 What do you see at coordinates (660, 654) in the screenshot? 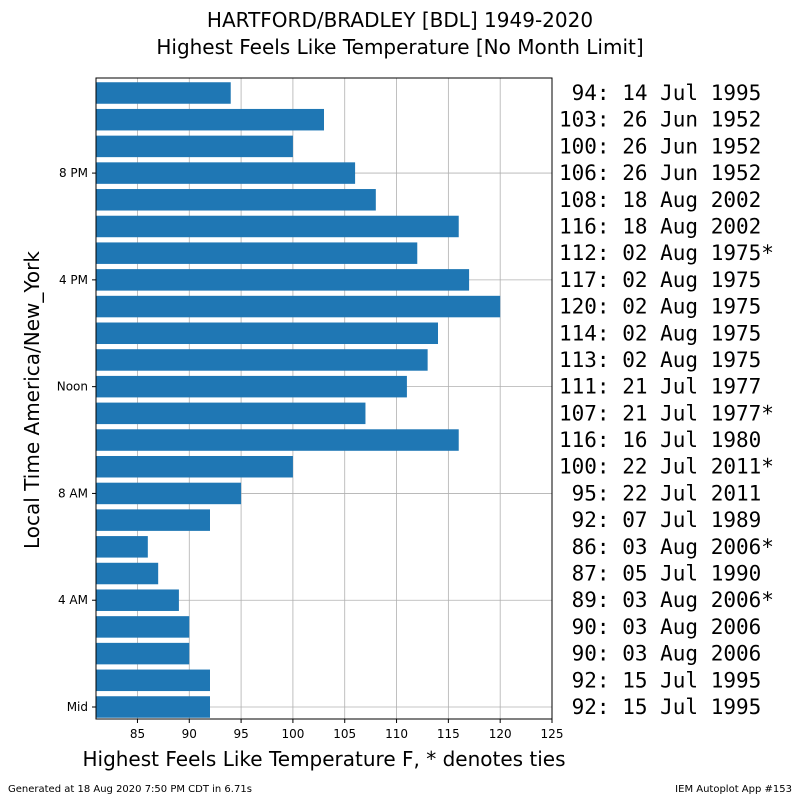
I see `annotation-hour-2: 90: 03 Aug 2006` at bounding box center [660, 654].